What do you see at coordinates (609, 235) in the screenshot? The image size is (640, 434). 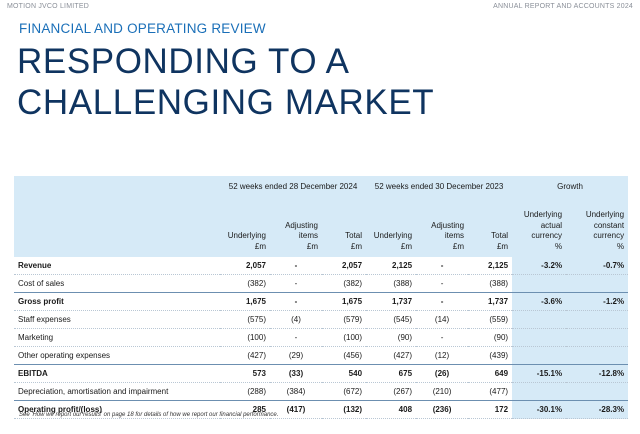 I see `column-header-line: currency` at bounding box center [609, 235].